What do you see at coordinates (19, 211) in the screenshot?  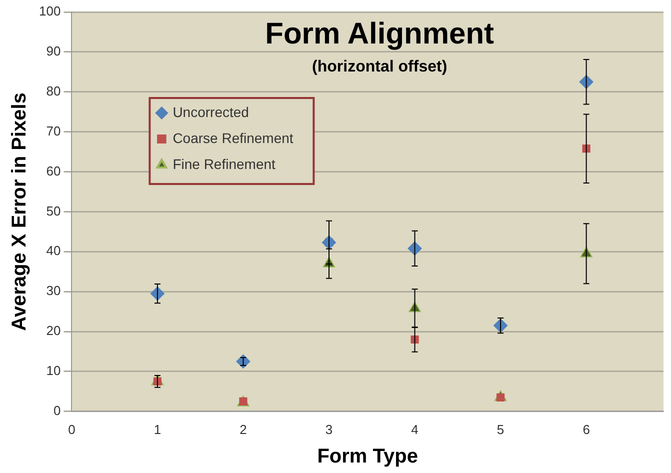 I see `y-axis-title: Average X Error in Pixels` at bounding box center [19, 211].